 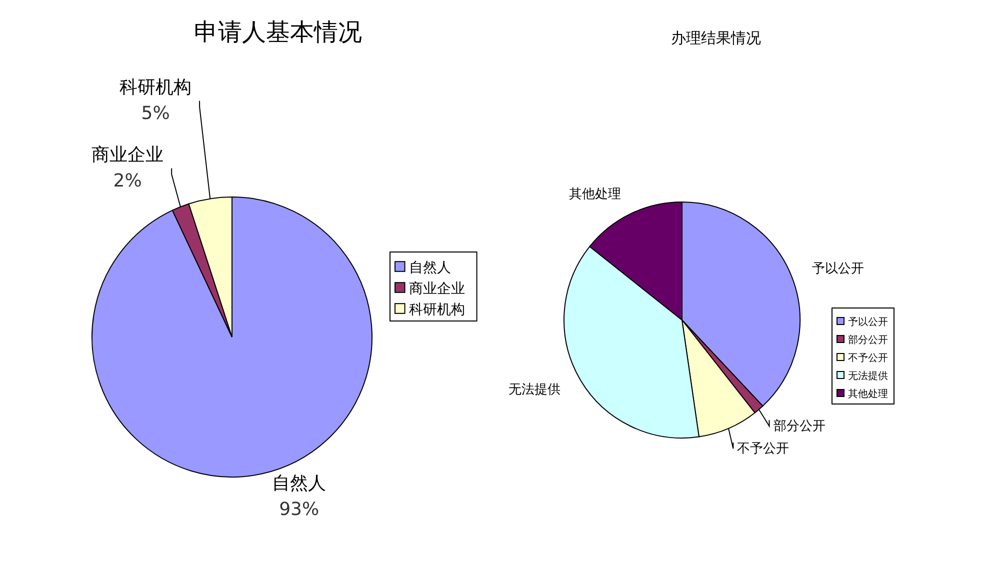 What do you see at coordinates (278, 32) in the screenshot?
I see `chart-title: 申请人基本情况` at bounding box center [278, 32].